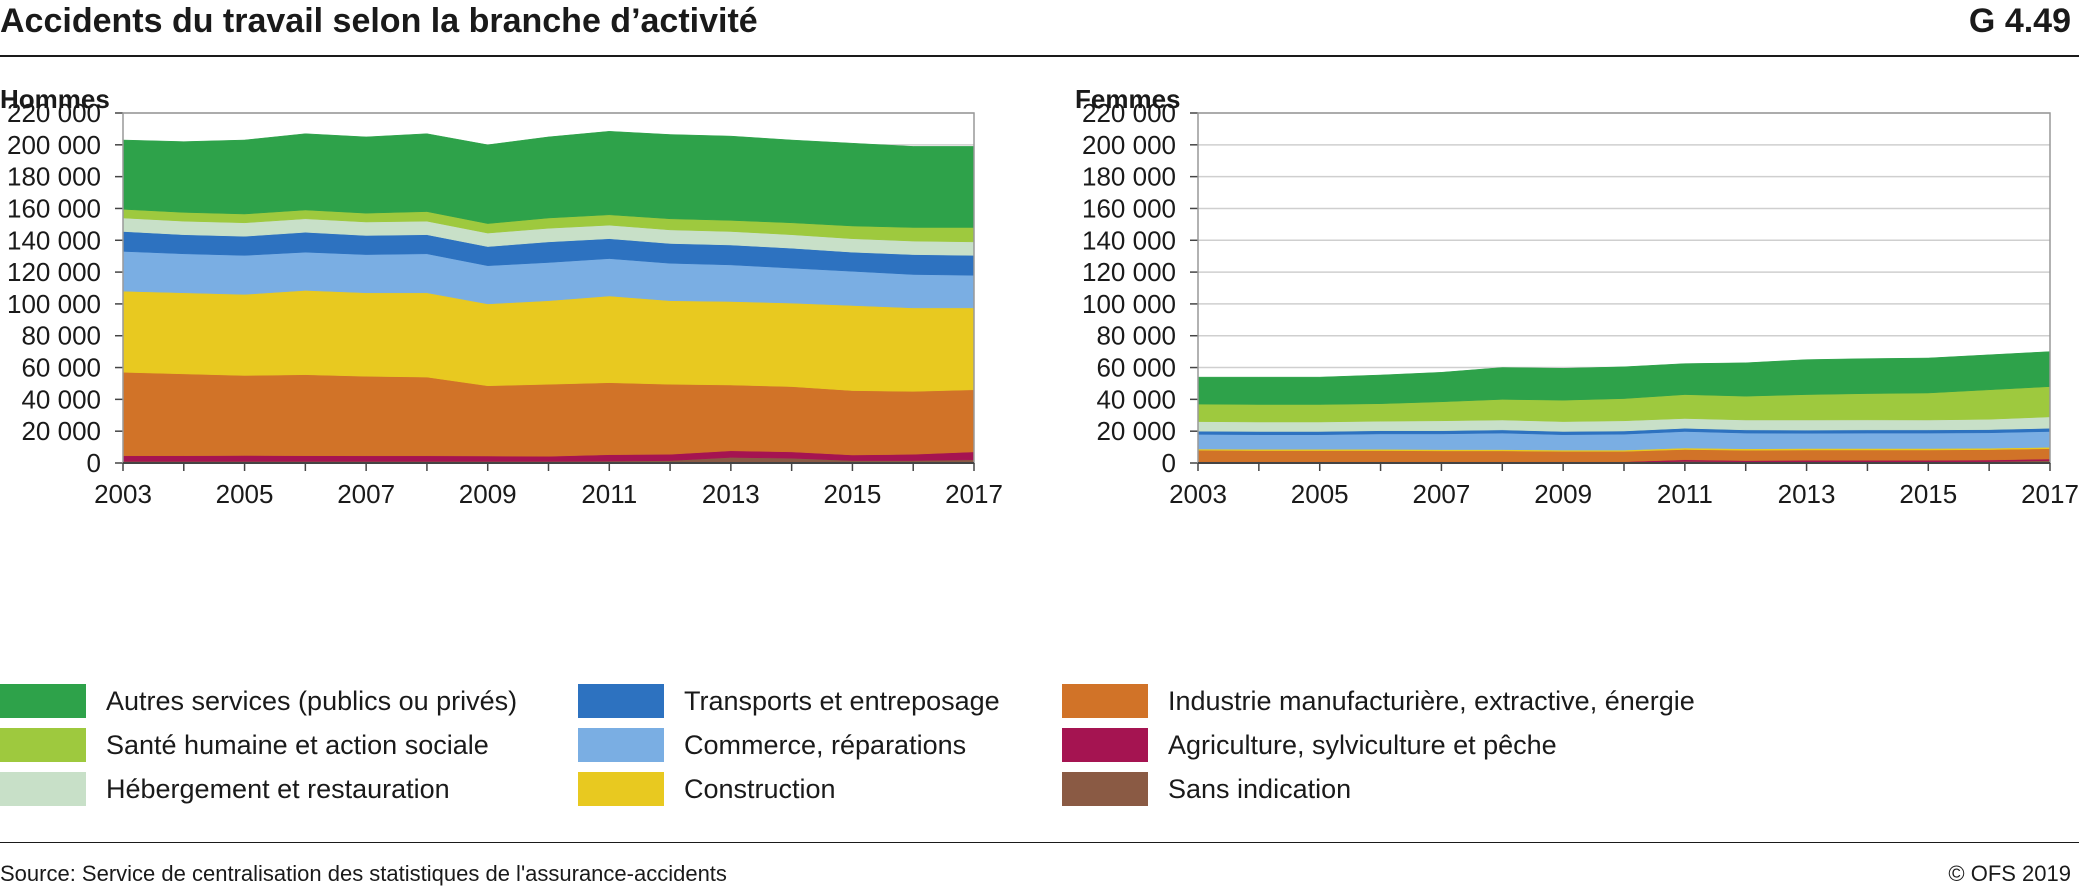 This screenshot has height=890, width=2079. Describe the element at coordinates (297, 744) in the screenshot. I see `legend-label: Santé humaine et action sociale` at that location.